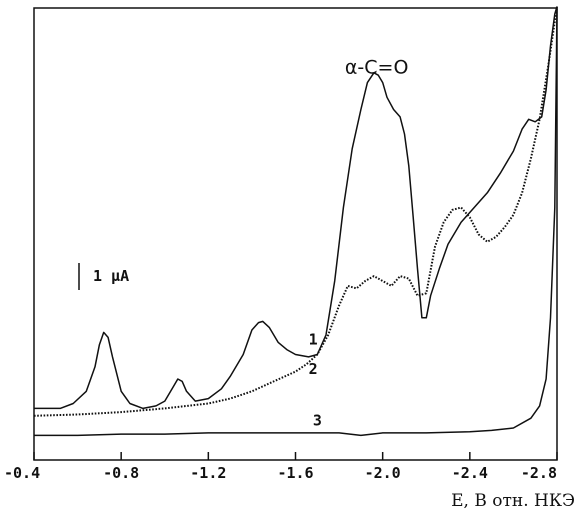  I want to click on peak-annotation-alpha-co: α-C=O, so click(377, 68).